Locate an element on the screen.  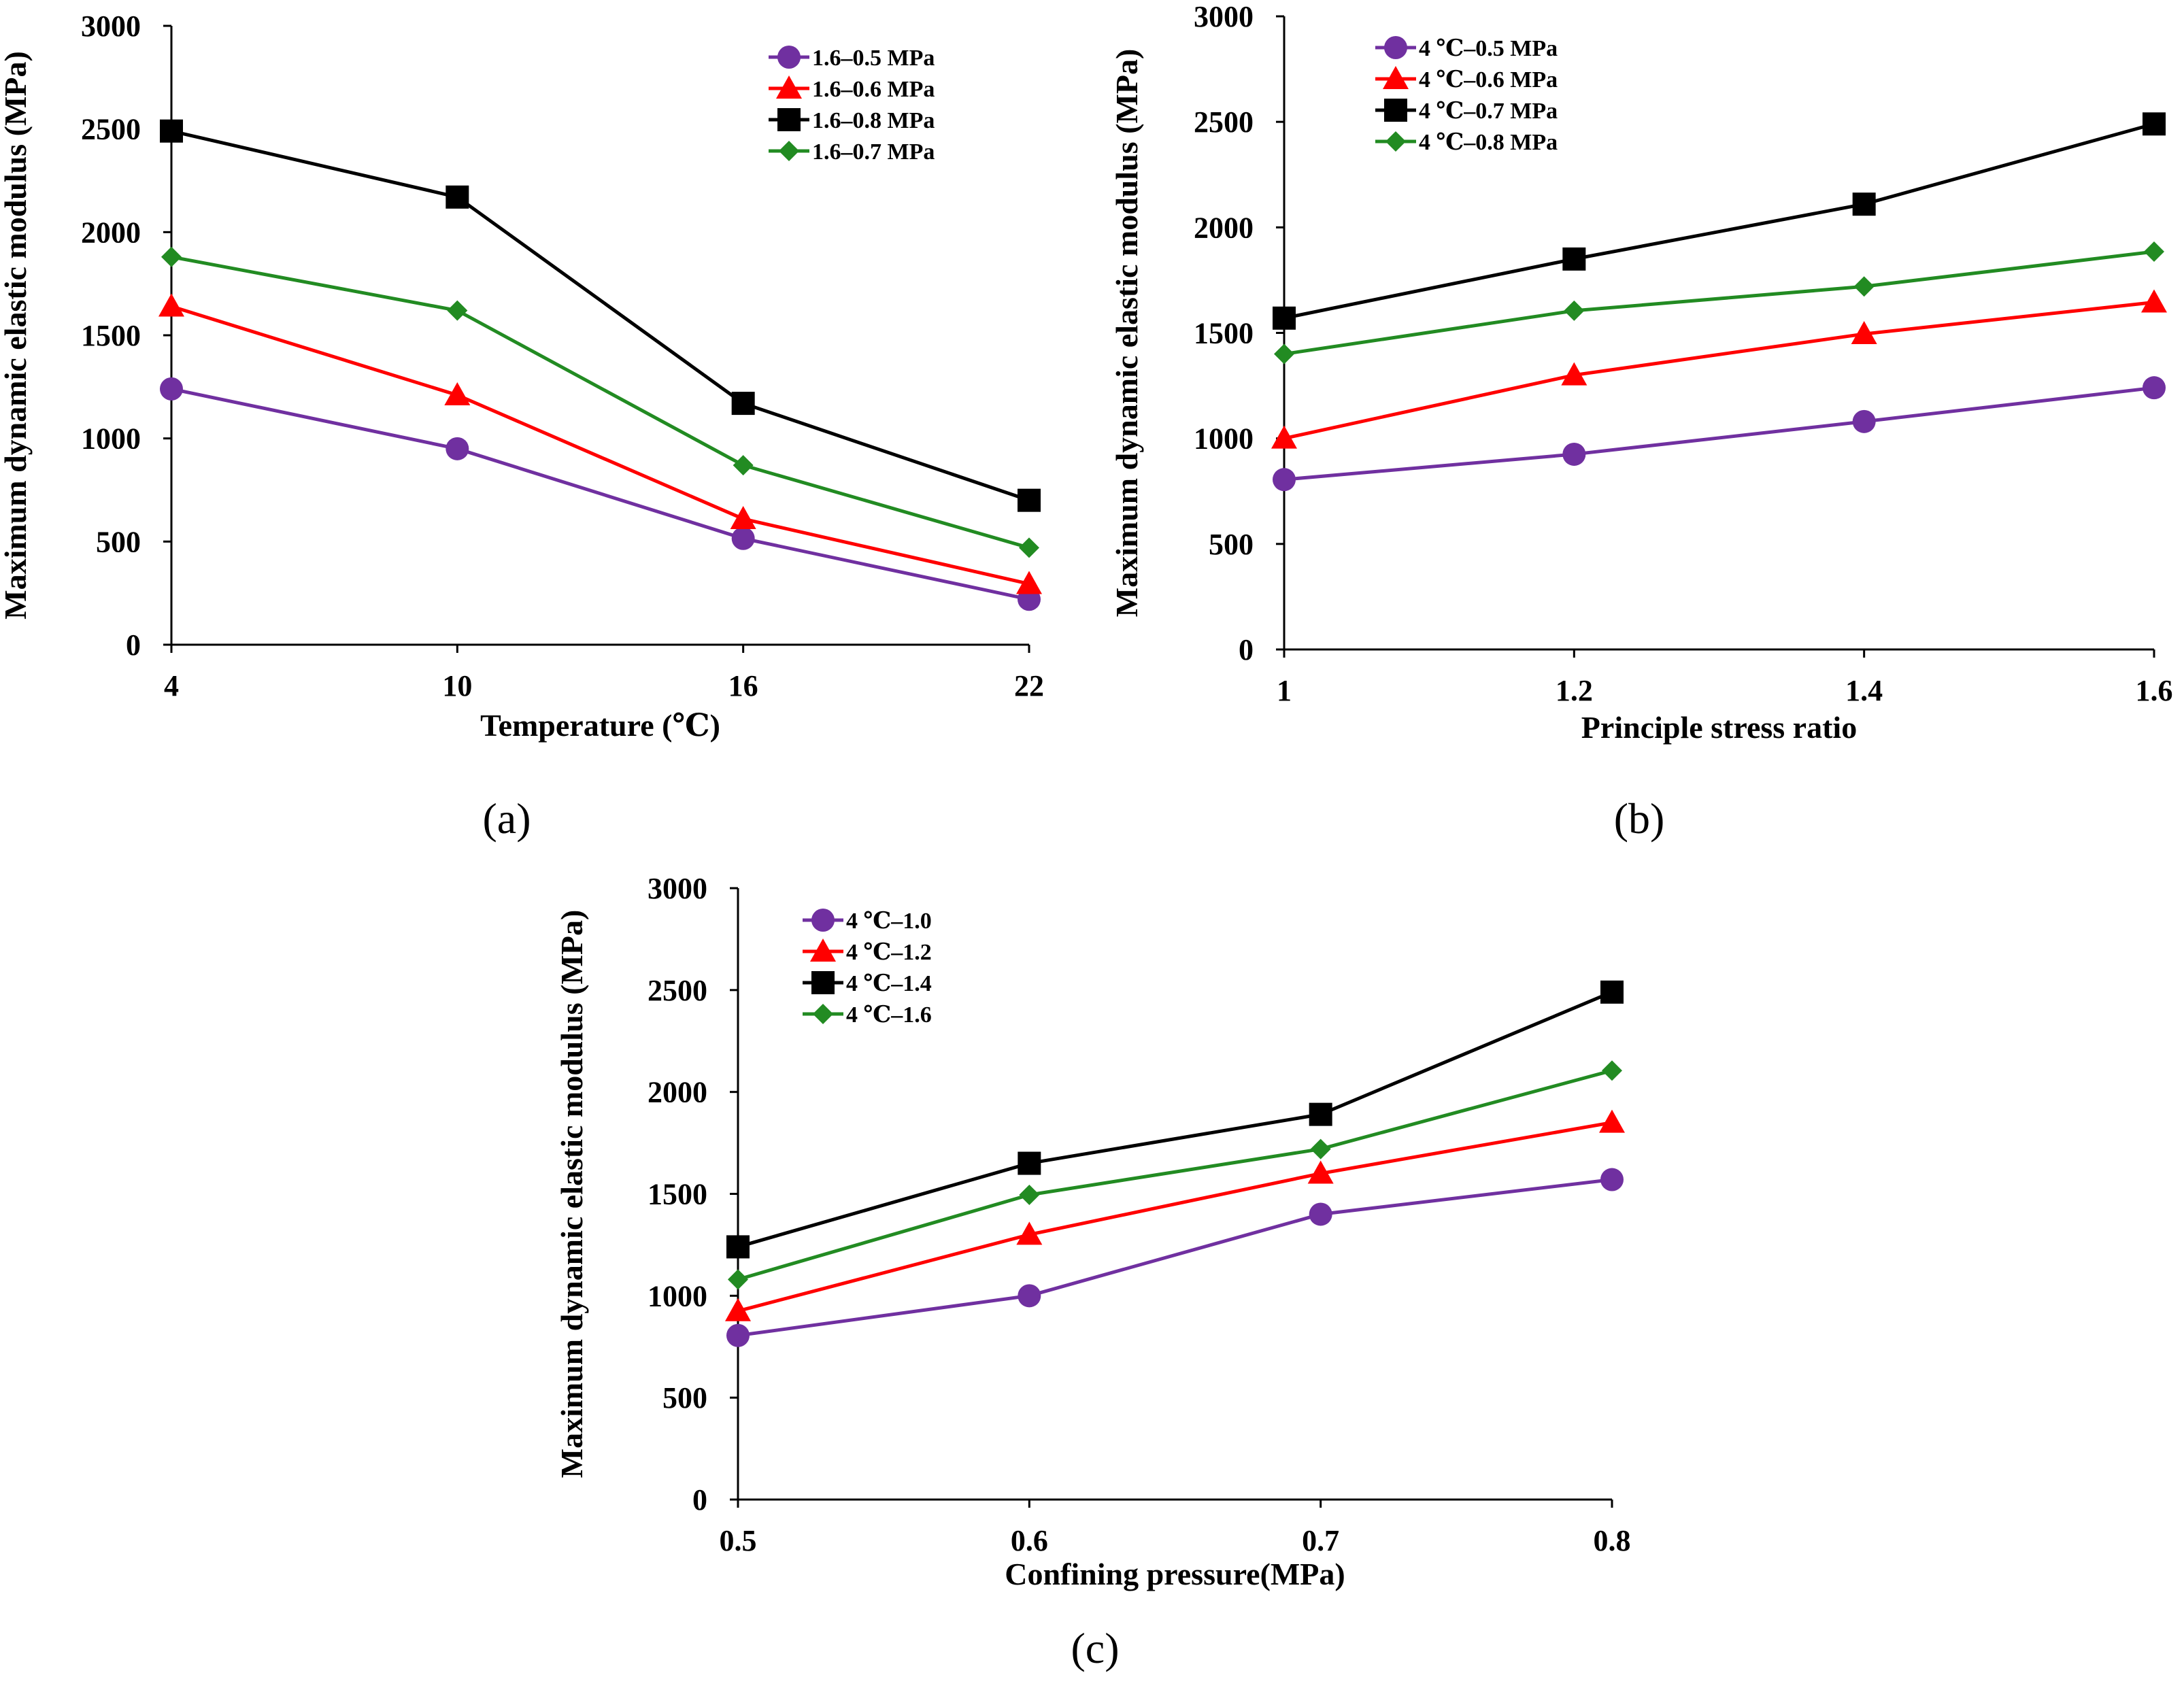
legend-label: 4 ℃–0.8 MPa is located at coordinates (1489, 142).